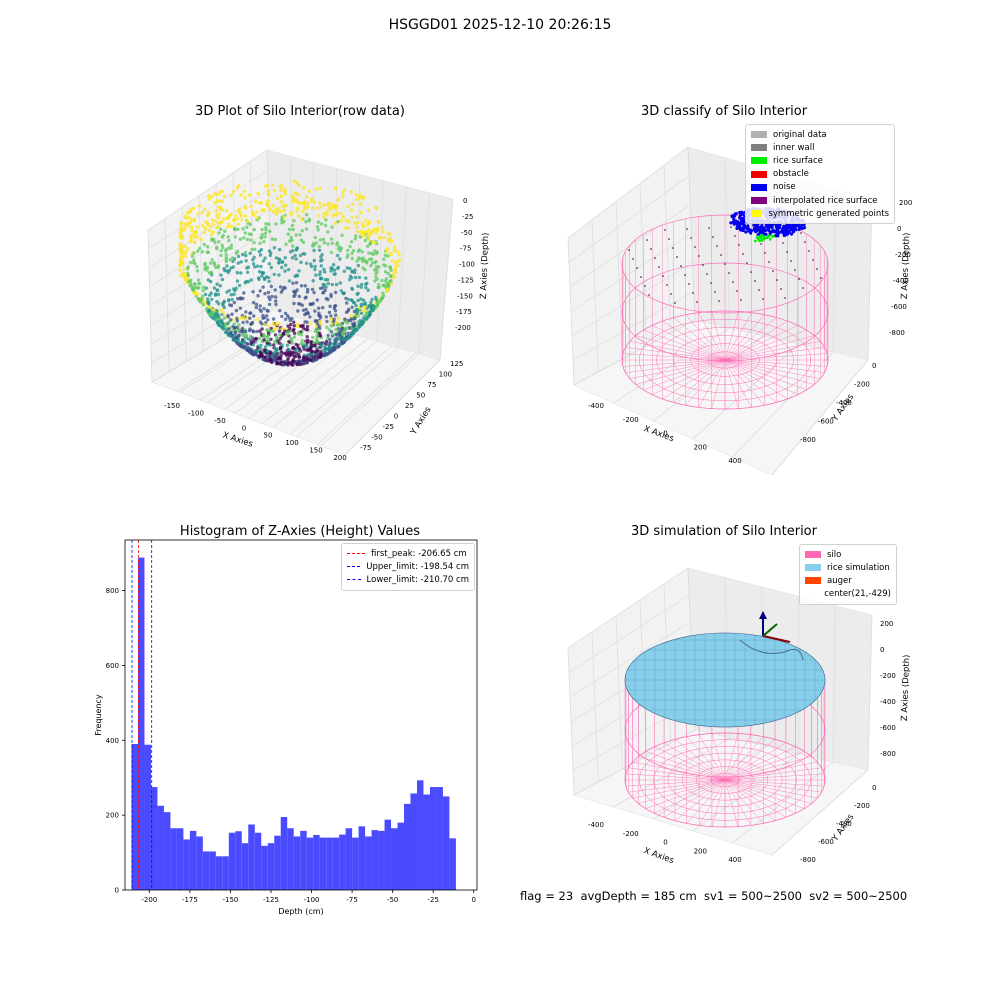 This screenshot has width=1000, height=1000. Describe the element at coordinates (798, 160) in the screenshot. I see `legend-label: rice surface` at that location.